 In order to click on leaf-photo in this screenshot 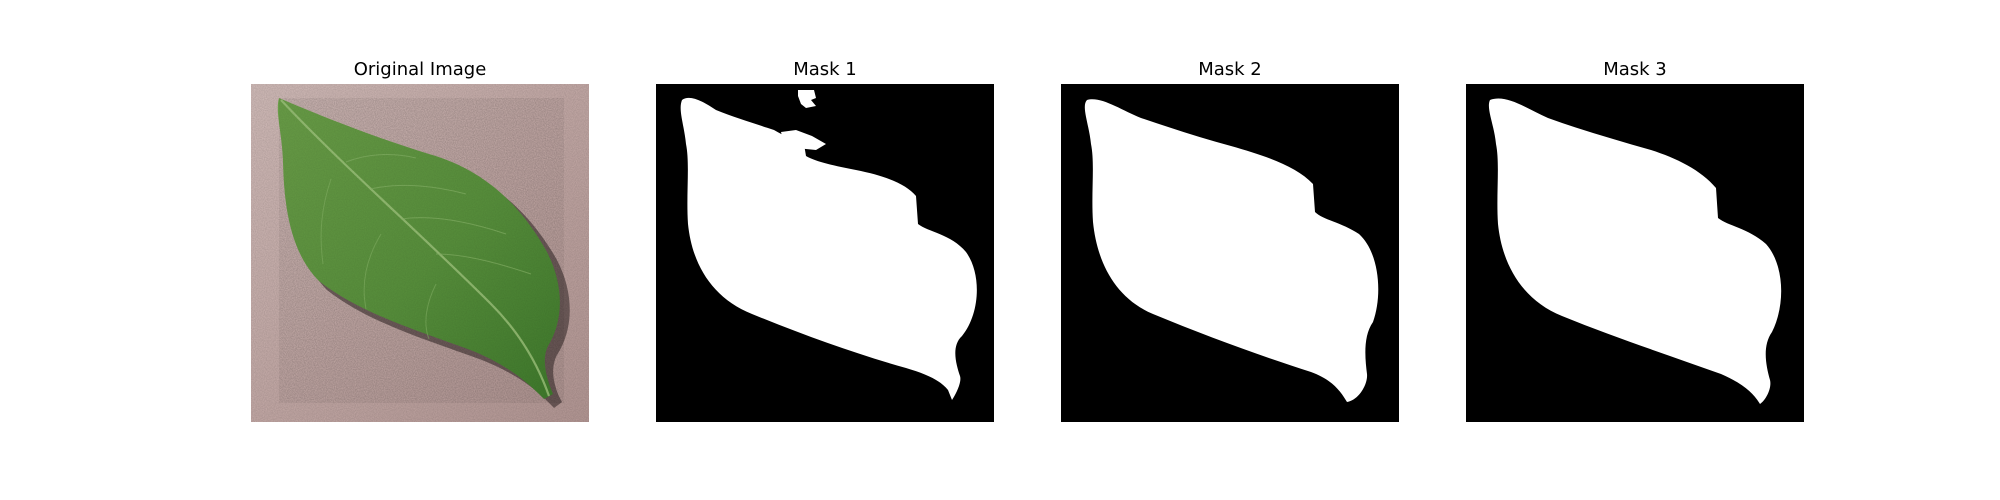, I will do `click(420, 253)`.